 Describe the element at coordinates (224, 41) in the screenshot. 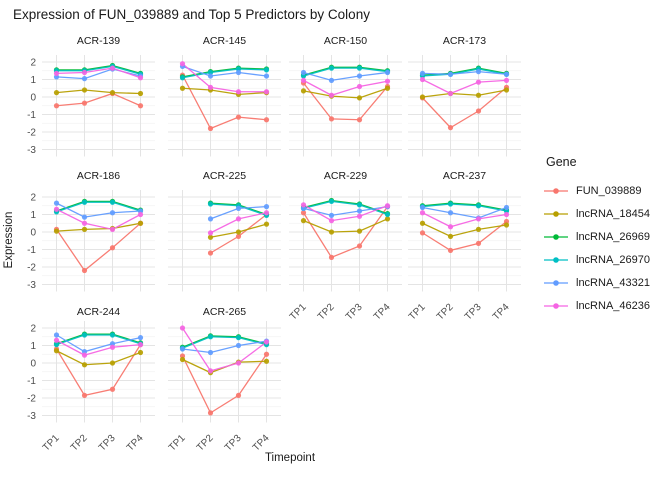

I see `facet-title: ACR-145` at that location.